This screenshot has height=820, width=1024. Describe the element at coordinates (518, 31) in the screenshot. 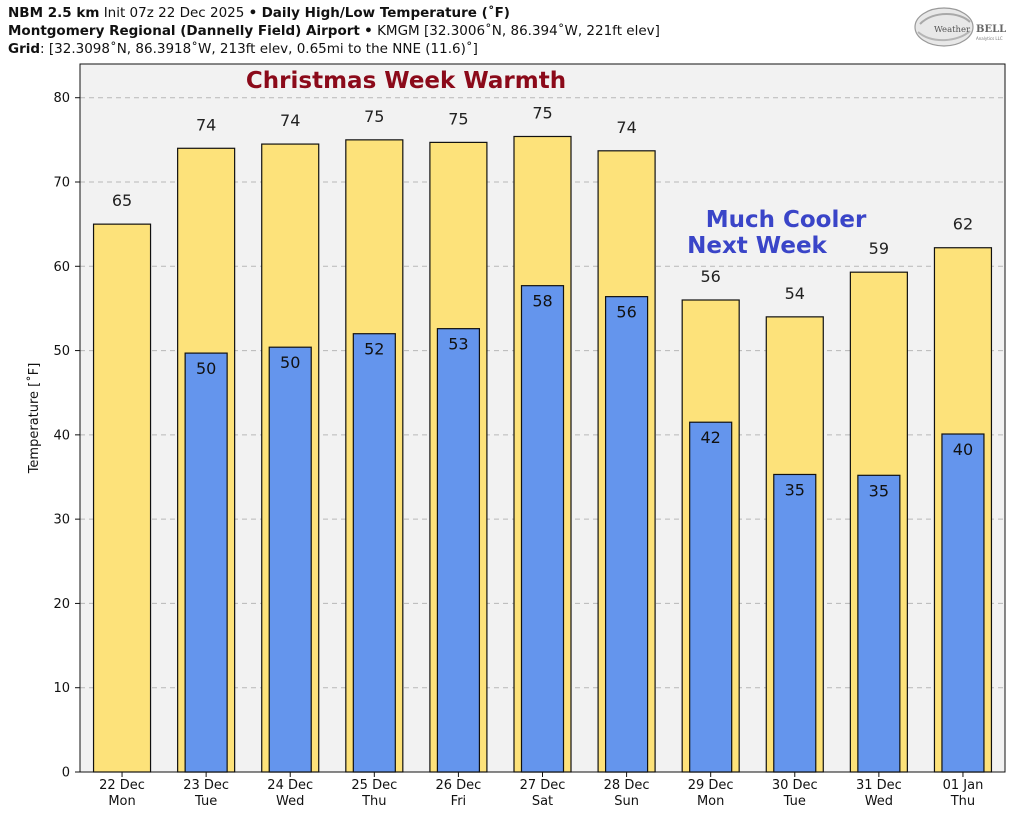

I see `station-info: KMGM [32.3006˚N, 86.394˚W, 221ft elev]` at that location.